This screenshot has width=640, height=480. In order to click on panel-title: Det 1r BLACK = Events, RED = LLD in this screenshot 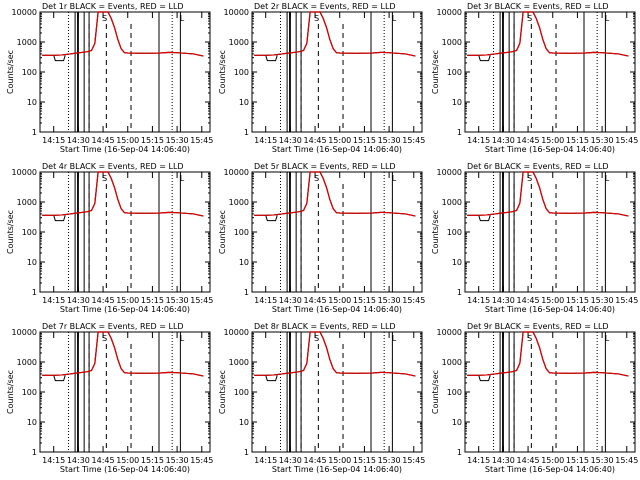, I will do `click(113, 6)`.